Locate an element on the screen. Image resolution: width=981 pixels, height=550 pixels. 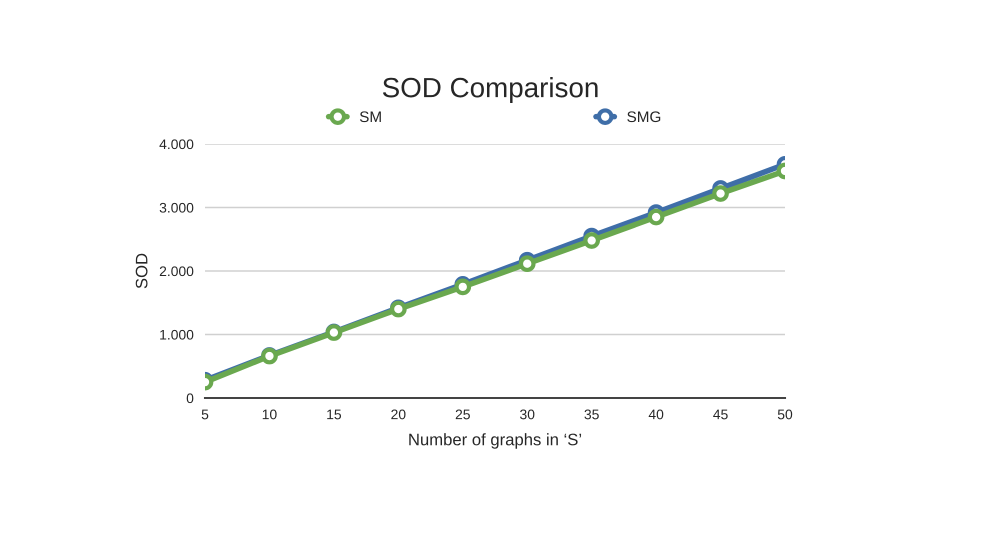
x-tick-label: 20 is located at coordinates (398, 414).